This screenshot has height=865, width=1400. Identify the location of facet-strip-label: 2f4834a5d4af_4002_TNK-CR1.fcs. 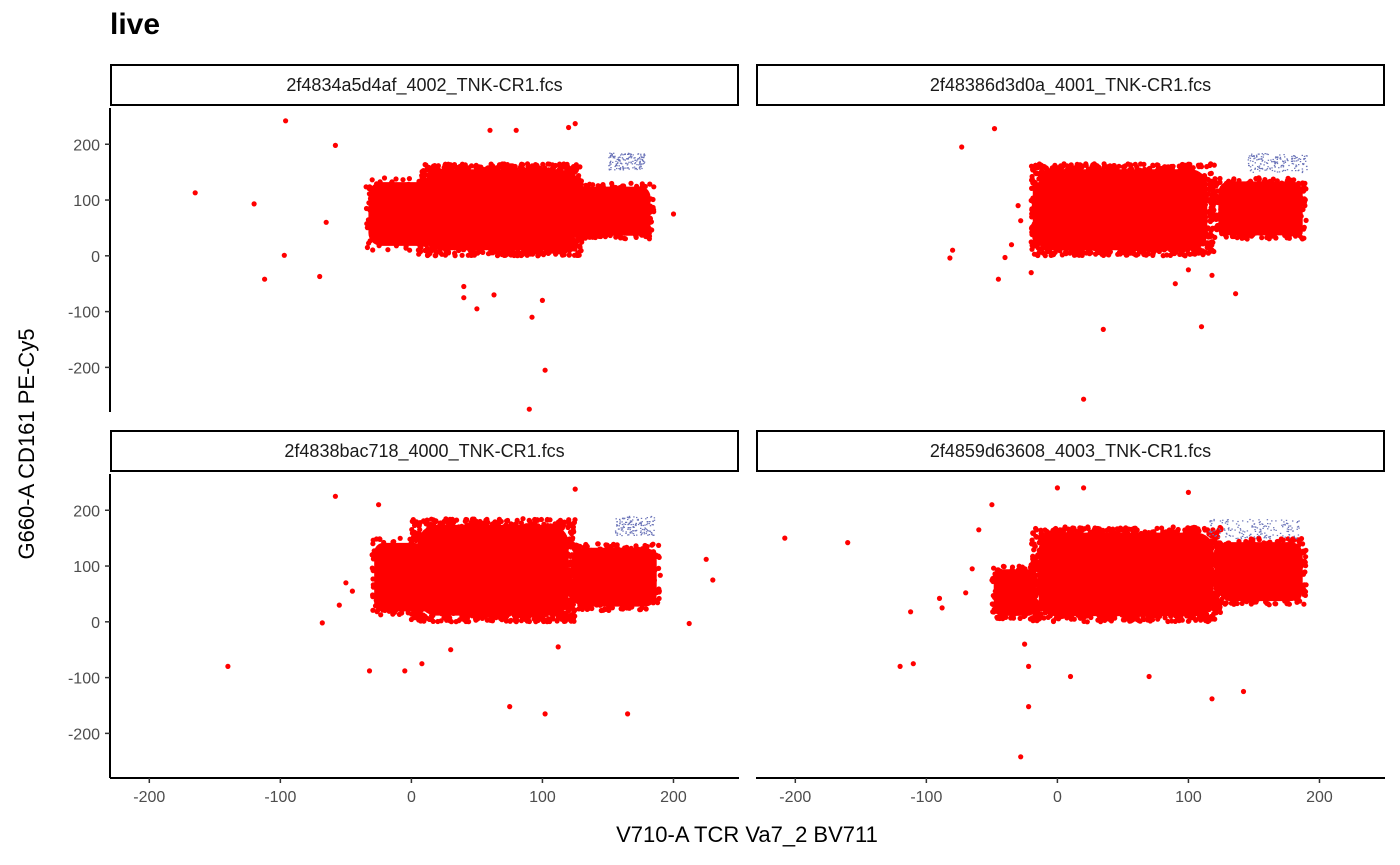
(424, 85).